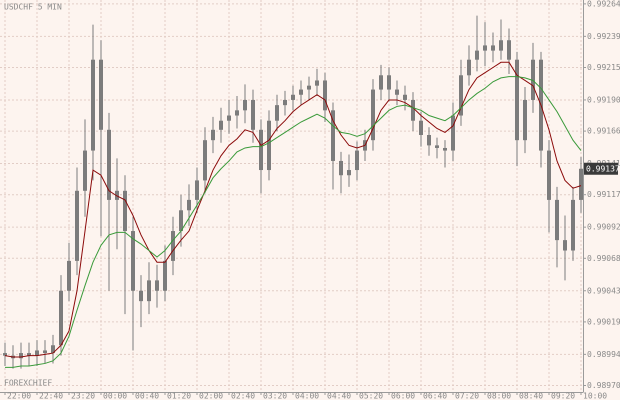  I want to click on y-tick-label: 0.99264, so click(603, 4).